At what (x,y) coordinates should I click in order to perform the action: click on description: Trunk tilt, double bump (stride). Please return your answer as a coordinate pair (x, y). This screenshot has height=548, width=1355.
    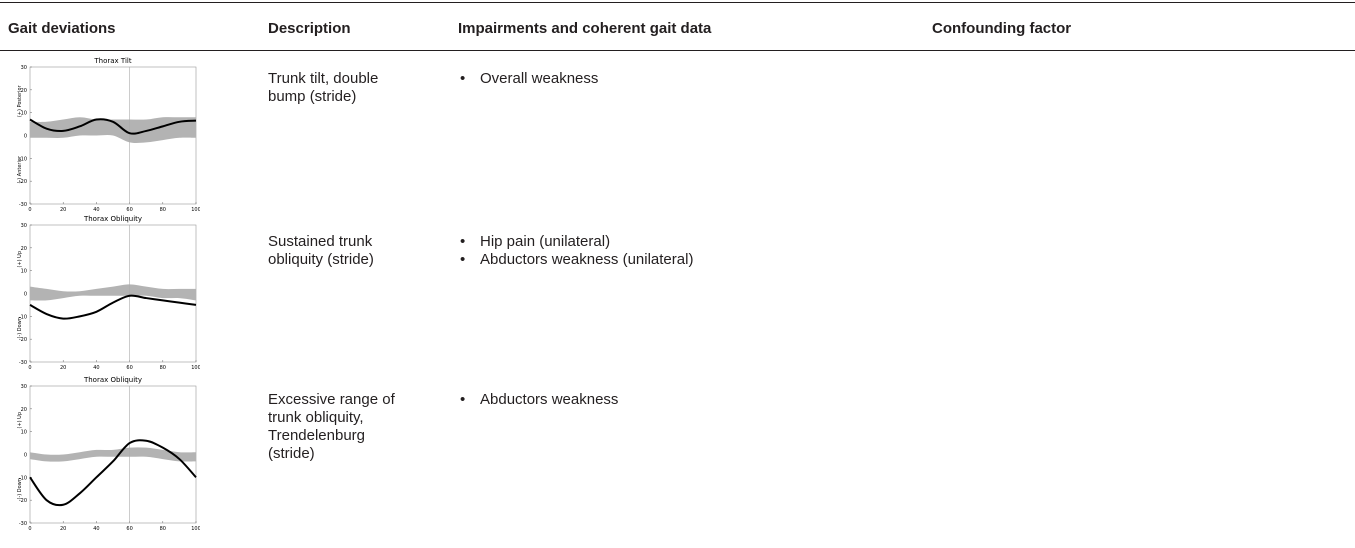
    Looking at the image, I should click on (323, 87).